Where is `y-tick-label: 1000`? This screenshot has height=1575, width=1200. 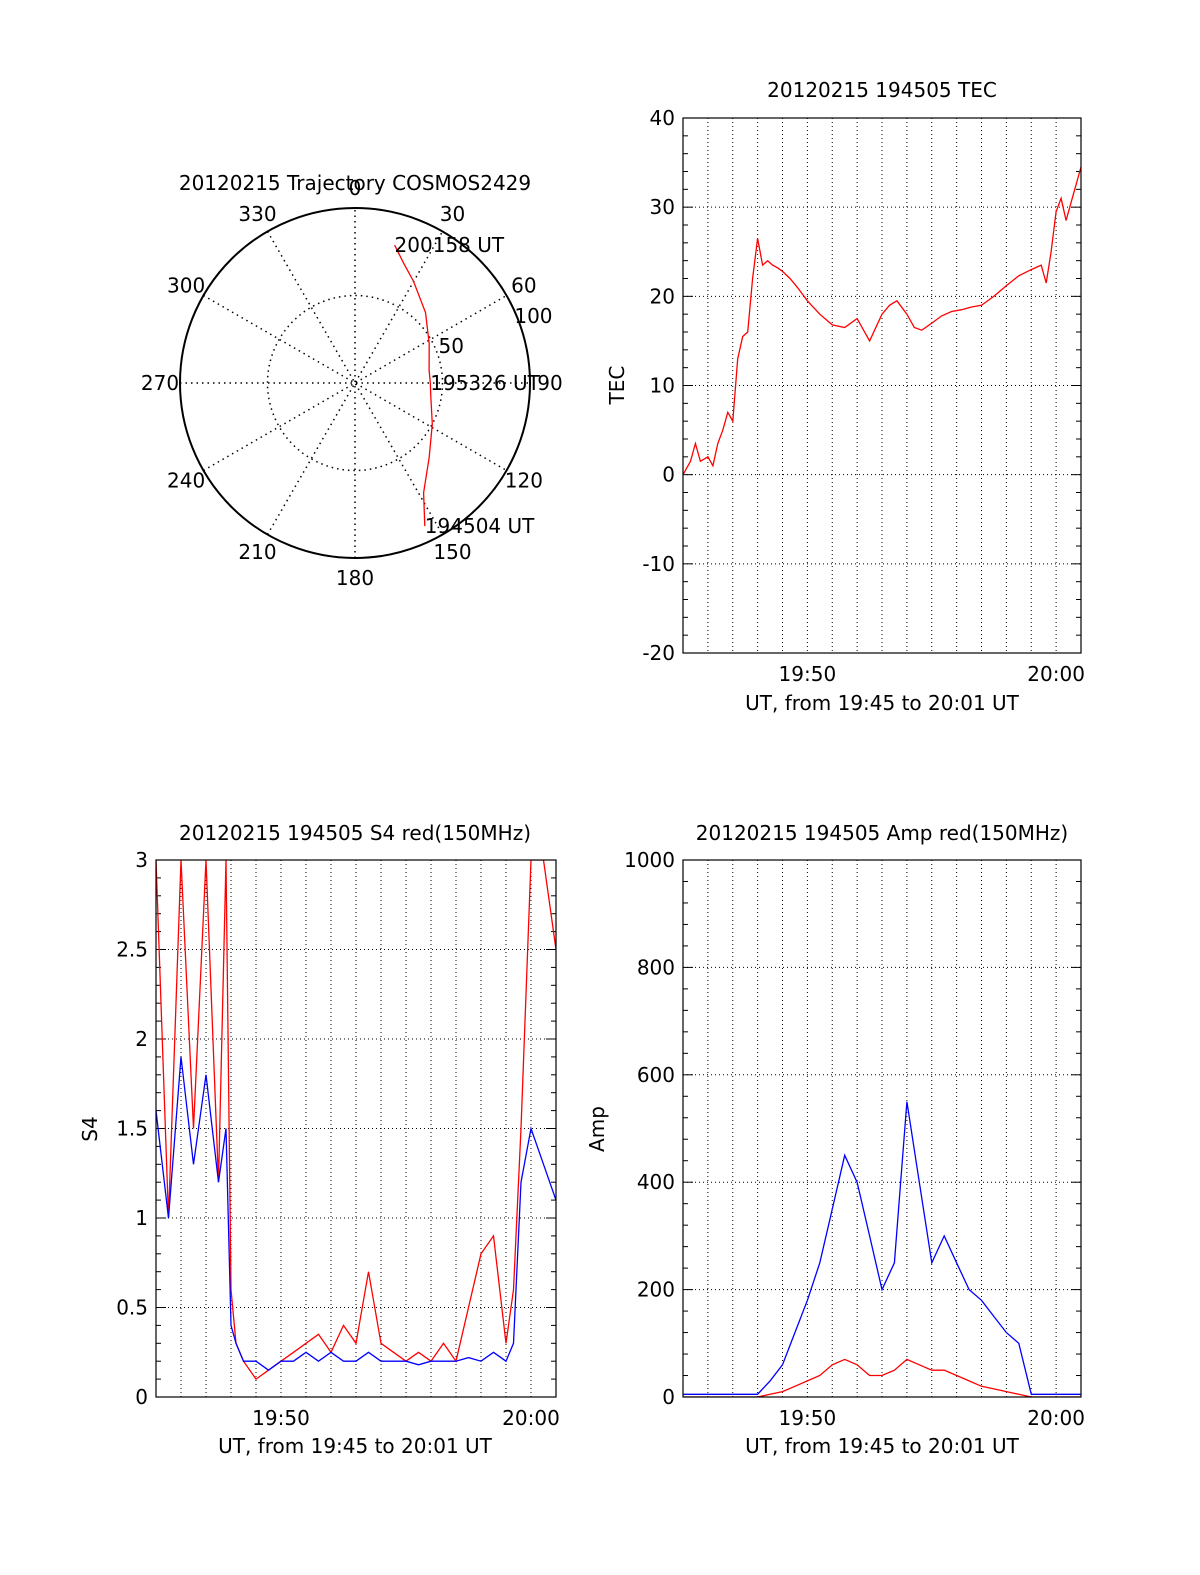
y-tick-label: 1000 is located at coordinates (649, 860).